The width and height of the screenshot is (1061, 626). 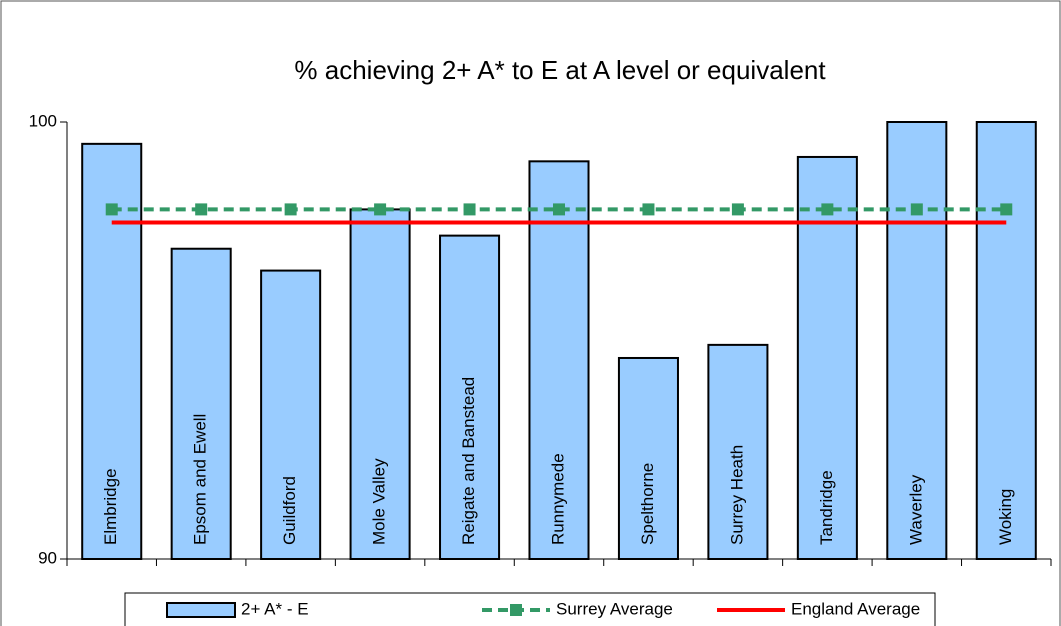 What do you see at coordinates (47, 557) in the screenshot?
I see `y-tick-label: 90` at bounding box center [47, 557].